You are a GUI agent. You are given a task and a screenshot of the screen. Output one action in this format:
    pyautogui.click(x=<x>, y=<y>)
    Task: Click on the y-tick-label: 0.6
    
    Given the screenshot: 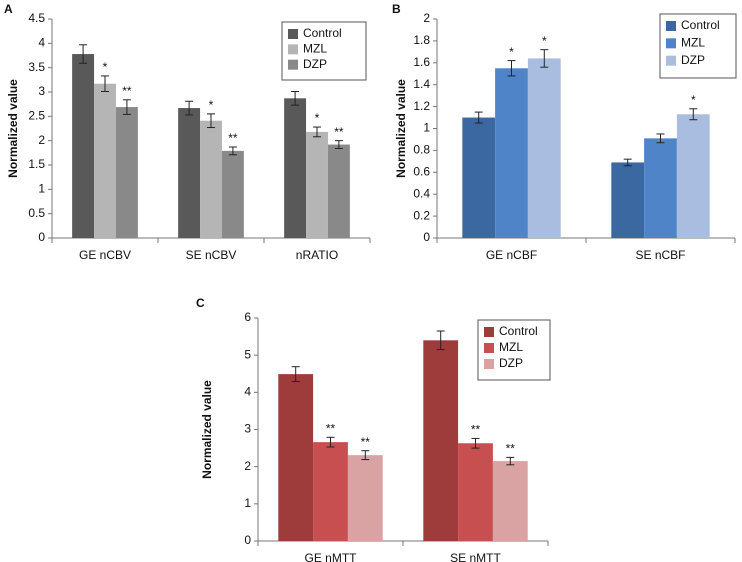 What is the action you would take?
    pyautogui.click(x=421, y=171)
    